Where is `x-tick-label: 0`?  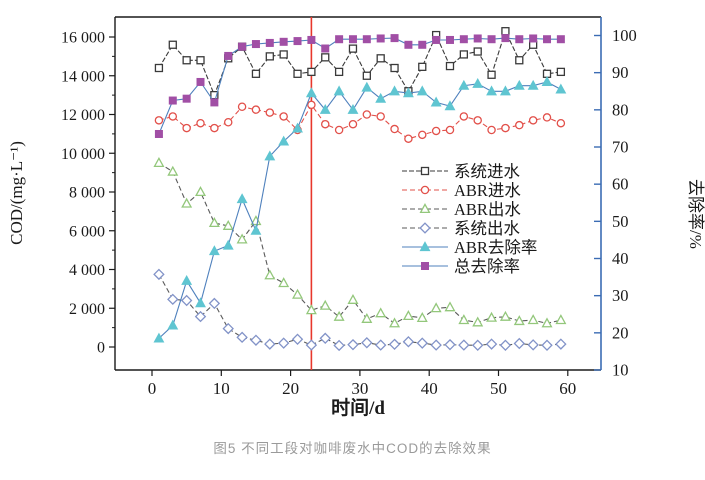
x-tick-label: 0 is located at coordinates (152, 388).